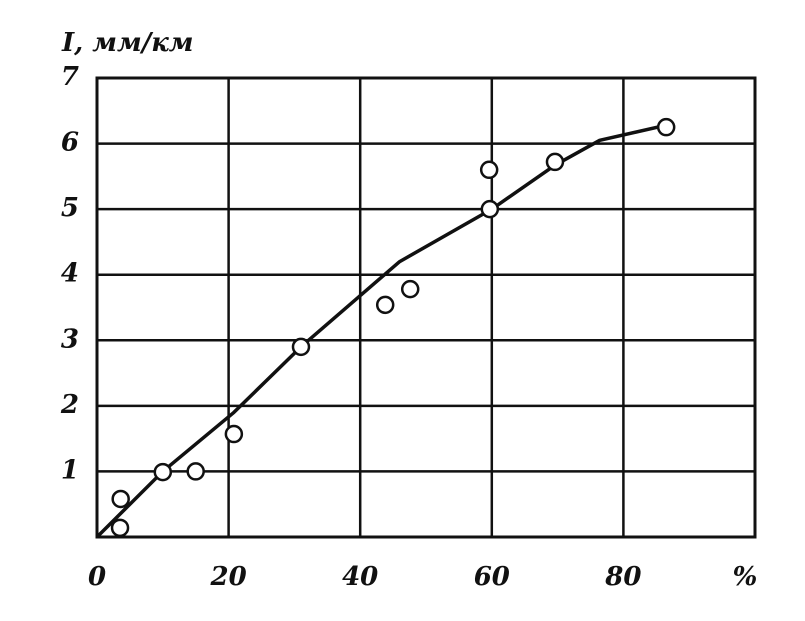 The width and height of the screenshot is (805, 621). I want to click on y-tick-label: 4, so click(70, 274).